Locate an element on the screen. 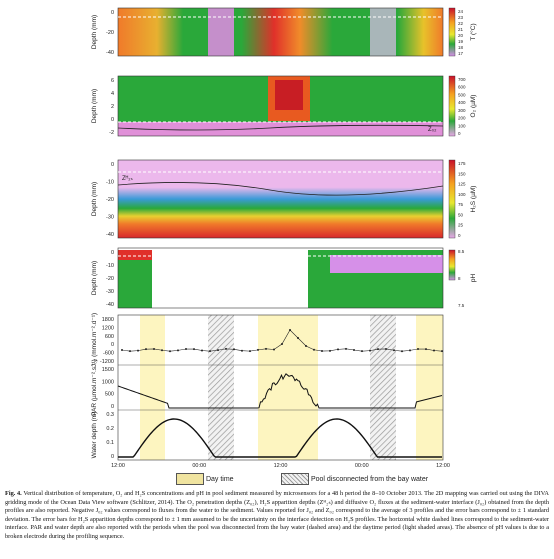 The width and height of the screenshot is (554, 559). axis-tick-label: 0.2 is located at coordinates (110, 429).